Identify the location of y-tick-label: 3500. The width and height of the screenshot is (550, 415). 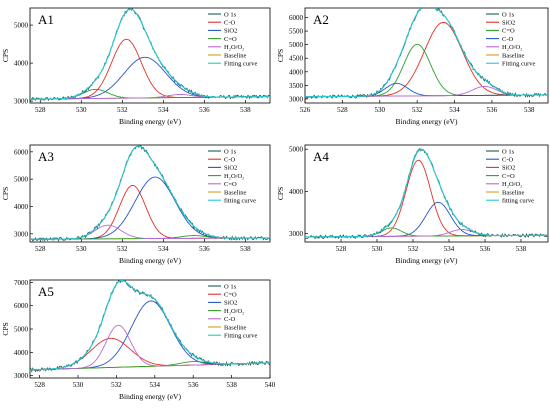
(296, 86).